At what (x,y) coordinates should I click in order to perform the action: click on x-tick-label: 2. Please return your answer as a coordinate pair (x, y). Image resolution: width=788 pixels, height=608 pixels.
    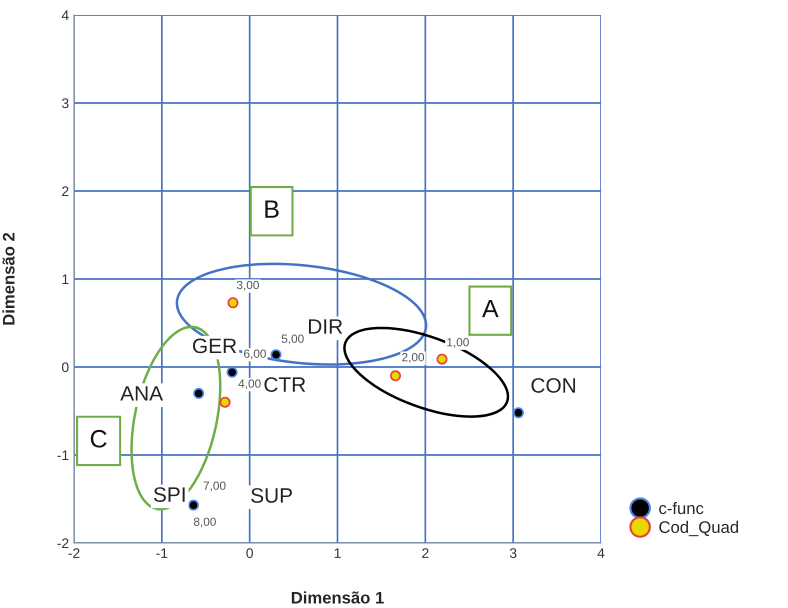
    Looking at the image, I should click on (425, 553).